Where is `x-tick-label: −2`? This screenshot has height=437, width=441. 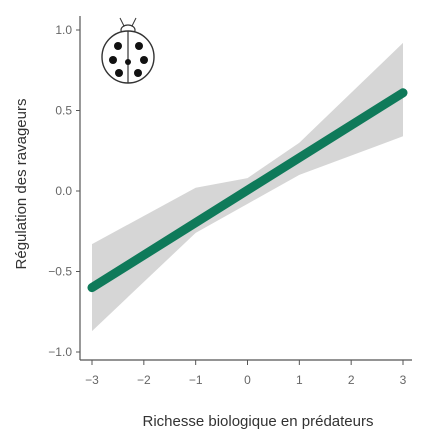 x-tick-label: −2 is located at coordinates (144, 380).